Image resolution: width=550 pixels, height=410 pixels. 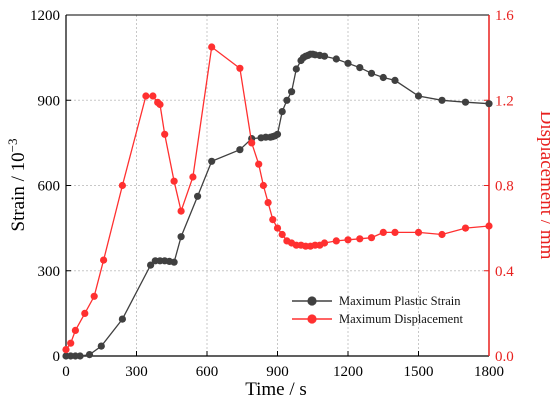 I want to click on x-tick-label: 900, so click(x=277, y=372).